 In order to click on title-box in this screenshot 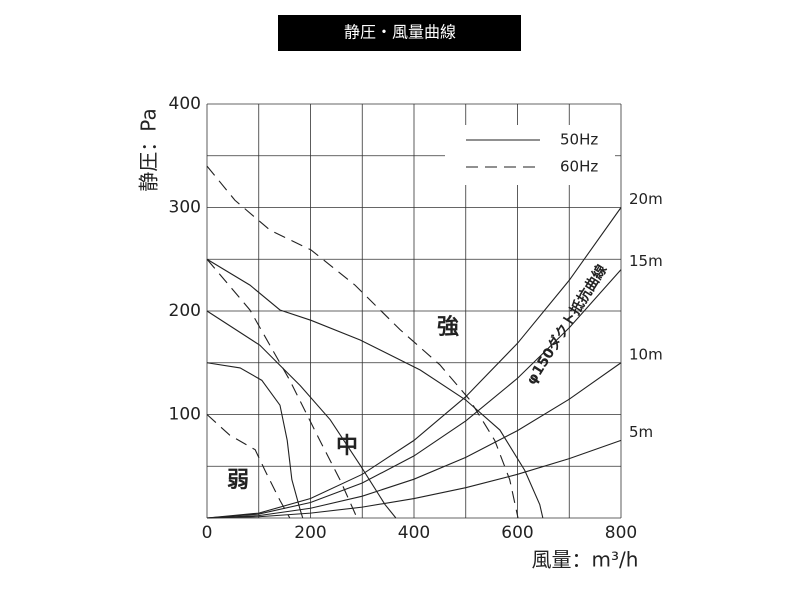, I will do `click(399, 33)`.